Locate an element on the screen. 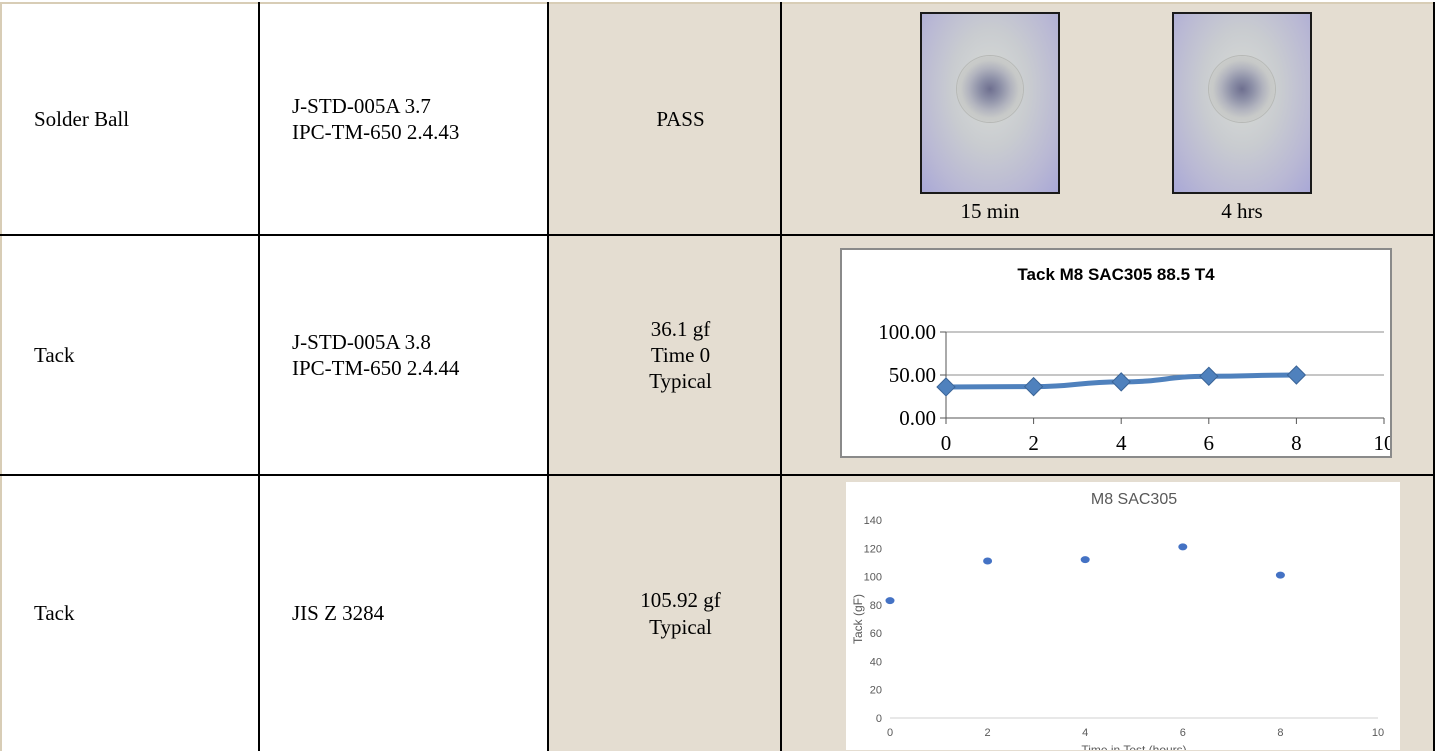  test-result-line: 105.92 gf is located at coordinates (680, 600).